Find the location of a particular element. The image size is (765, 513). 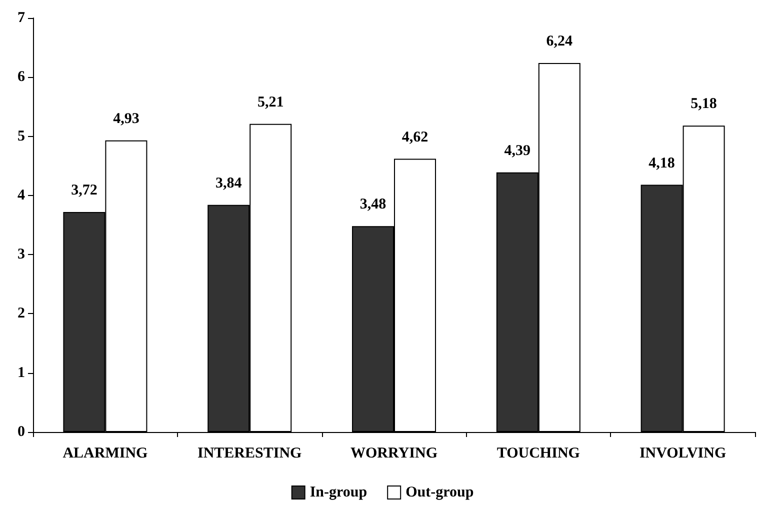

x-tick-label: ALARMING is located at coordinates (105, 454).